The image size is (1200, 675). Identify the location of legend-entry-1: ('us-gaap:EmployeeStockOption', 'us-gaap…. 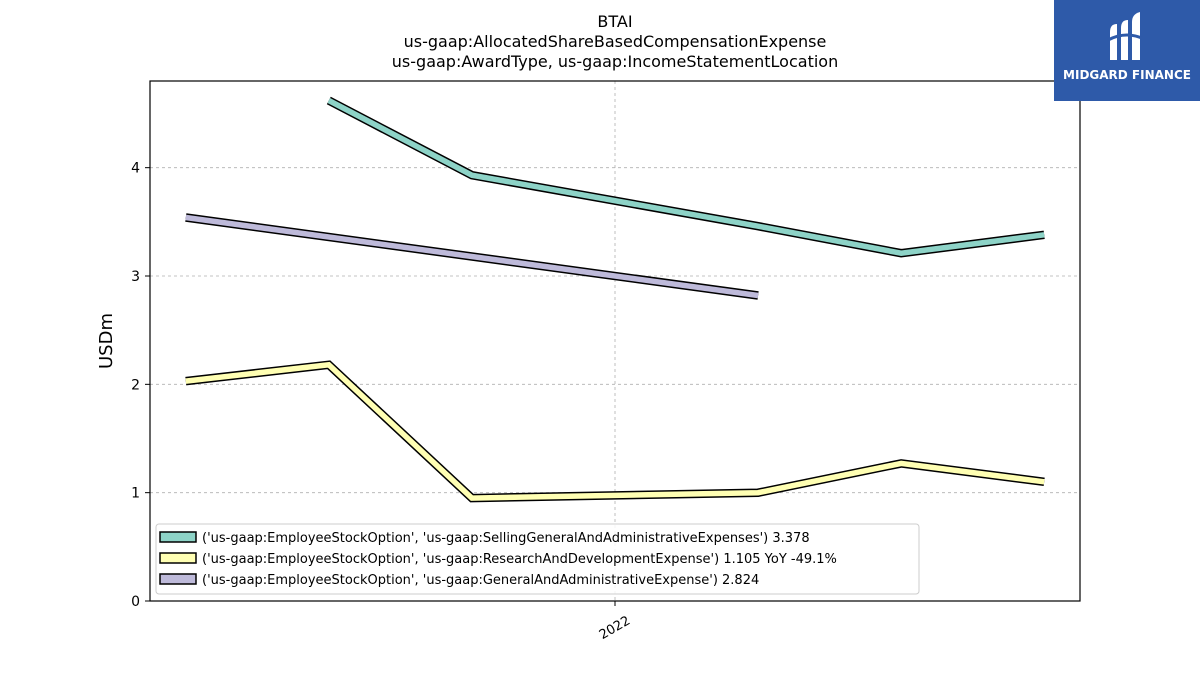
(519, 559).